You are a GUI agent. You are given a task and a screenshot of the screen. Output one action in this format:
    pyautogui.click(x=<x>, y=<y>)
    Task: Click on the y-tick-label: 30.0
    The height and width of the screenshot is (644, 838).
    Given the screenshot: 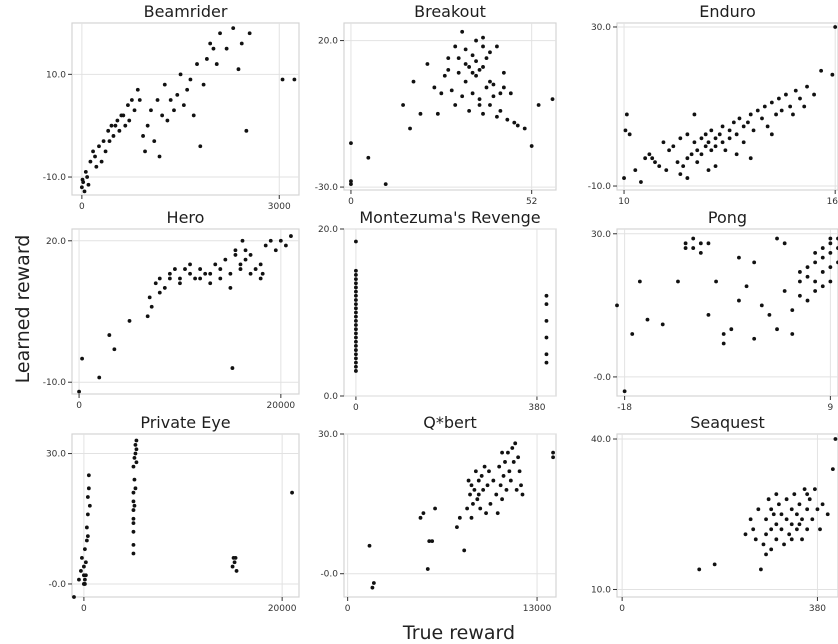 What is the action you would take?
    pyautogui.click(x=601, y=235)
    